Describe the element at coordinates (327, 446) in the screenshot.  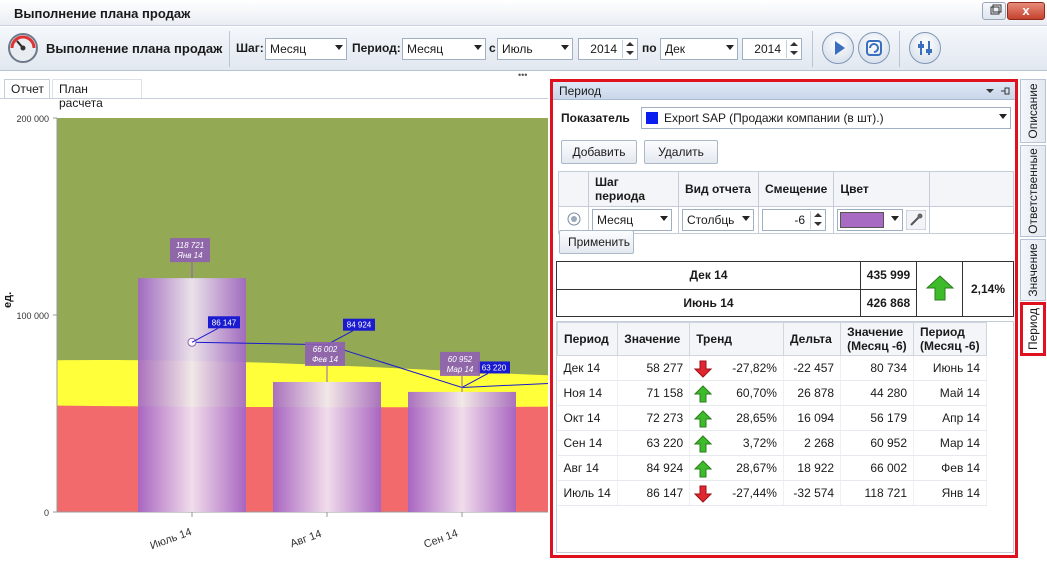
I see `bar` at that location.